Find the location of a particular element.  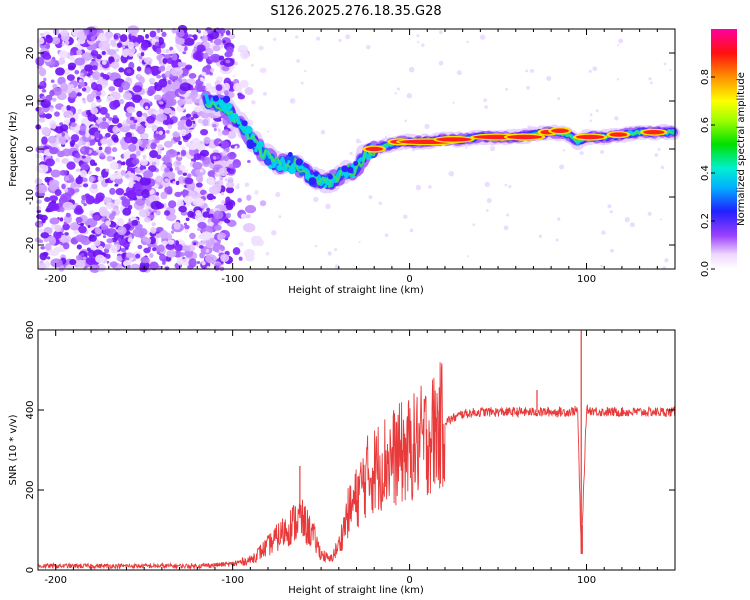

snr-y-tick-label: 400 is located at coordinates (30, 409).